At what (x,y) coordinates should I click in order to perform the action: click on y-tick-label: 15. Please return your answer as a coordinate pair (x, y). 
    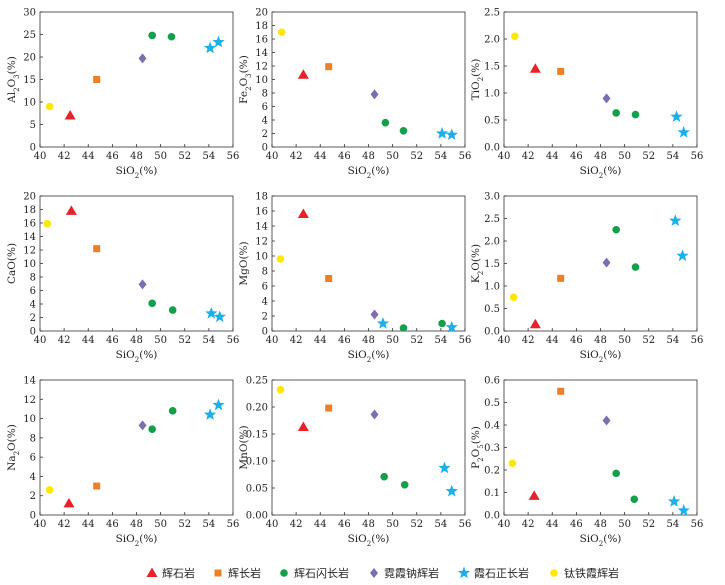
    Looking at the image, I should click on (29, 80).